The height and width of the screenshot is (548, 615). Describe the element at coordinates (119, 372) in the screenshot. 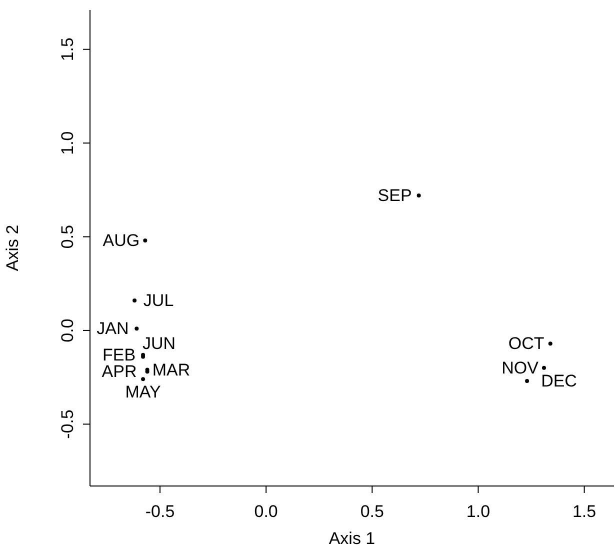

I see `data-label: APR` at that location.